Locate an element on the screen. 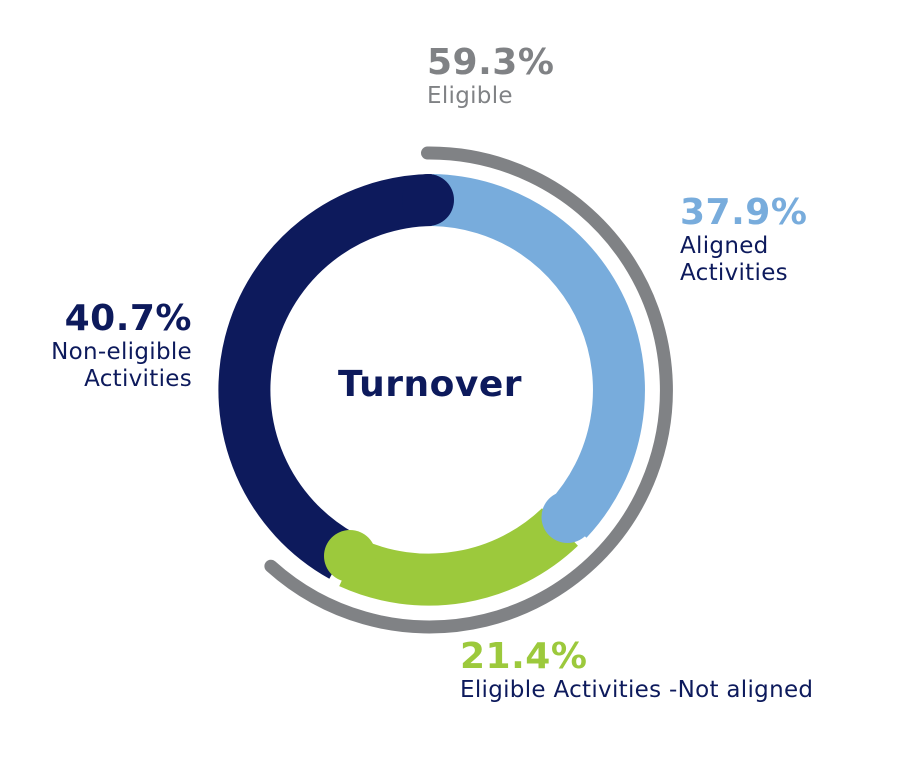  eligible-text: Eligible is located at coordinates (470, 96).